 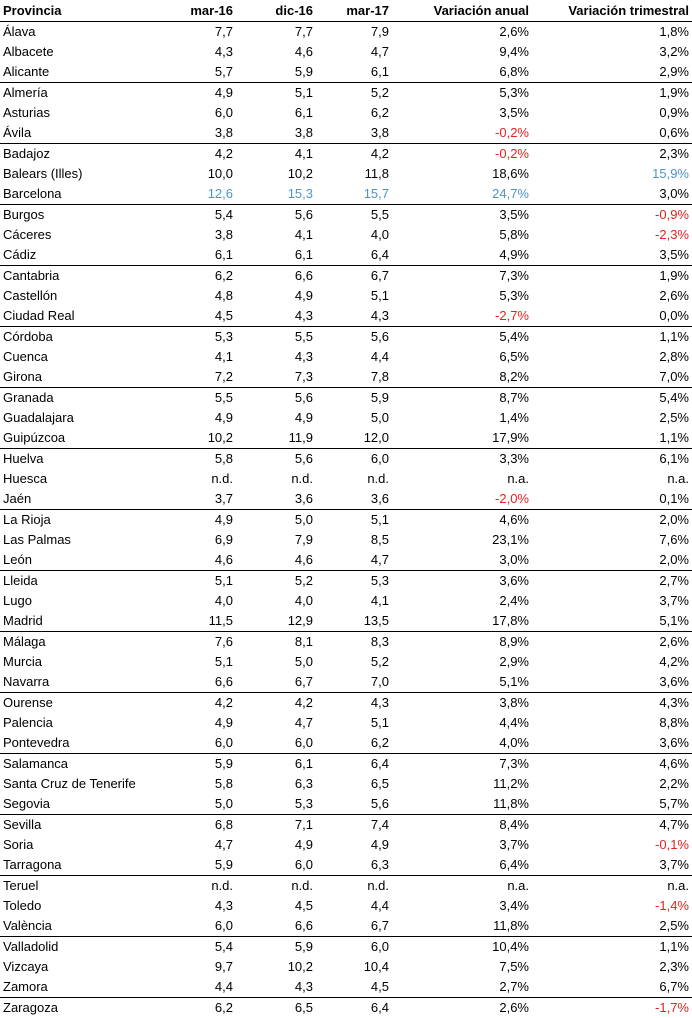 What do you see at coordinates (612, 113) in the screenshot?
I see `cell-variacion-trimestral: 0,9%` at bounding box center [612, 113].